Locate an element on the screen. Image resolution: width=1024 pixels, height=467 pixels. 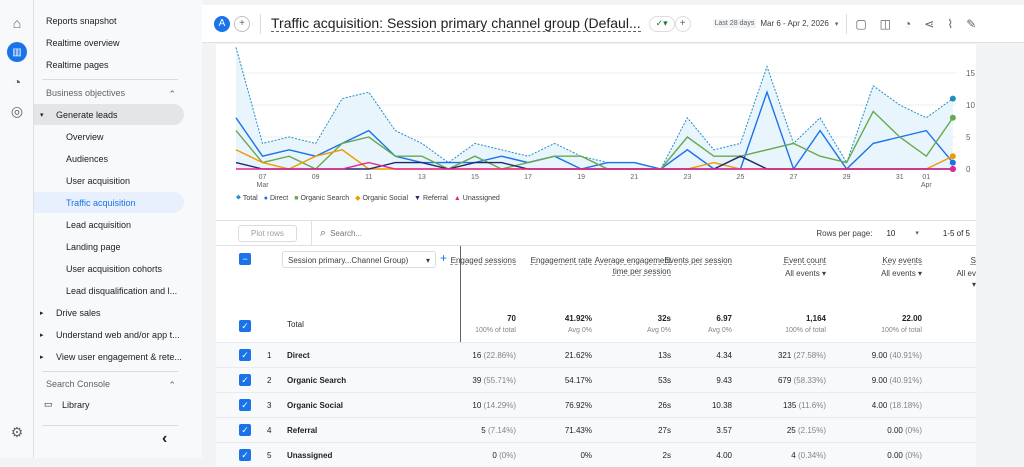
column-header: Engagement rate is located at coordinates (552, 260).